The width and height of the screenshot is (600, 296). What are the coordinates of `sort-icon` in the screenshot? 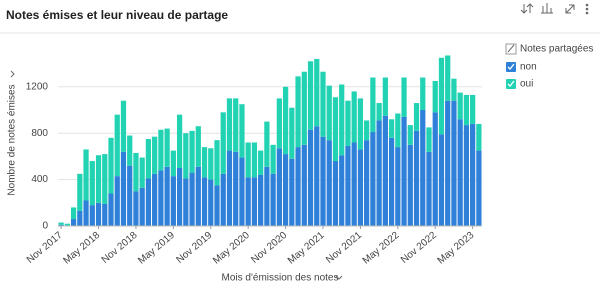 It's located at (527, 8).